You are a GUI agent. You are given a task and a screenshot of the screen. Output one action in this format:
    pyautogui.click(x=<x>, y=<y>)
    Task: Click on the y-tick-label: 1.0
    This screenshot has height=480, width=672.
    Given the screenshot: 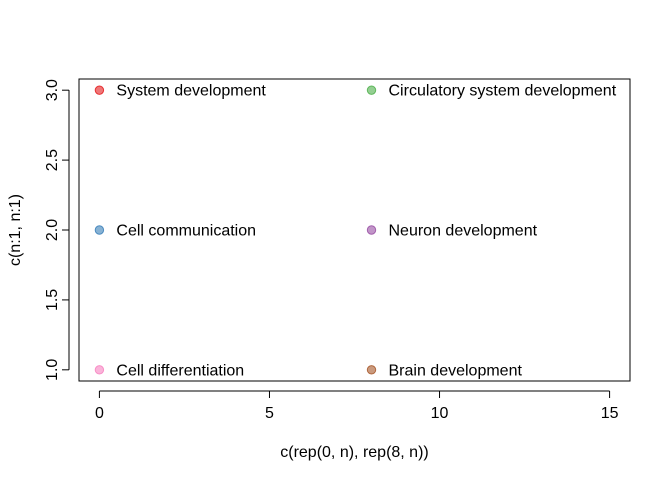 What is the action you would take?
    pyautogui.click(x=52, y=370)
    